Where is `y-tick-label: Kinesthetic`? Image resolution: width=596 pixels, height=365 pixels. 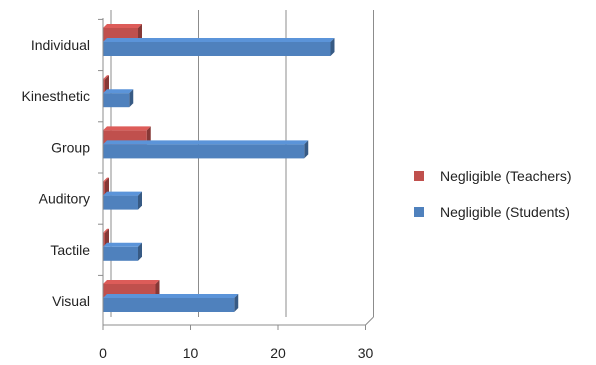 y-tick-label: Kinesthetic is located at coordinates (56, 96).